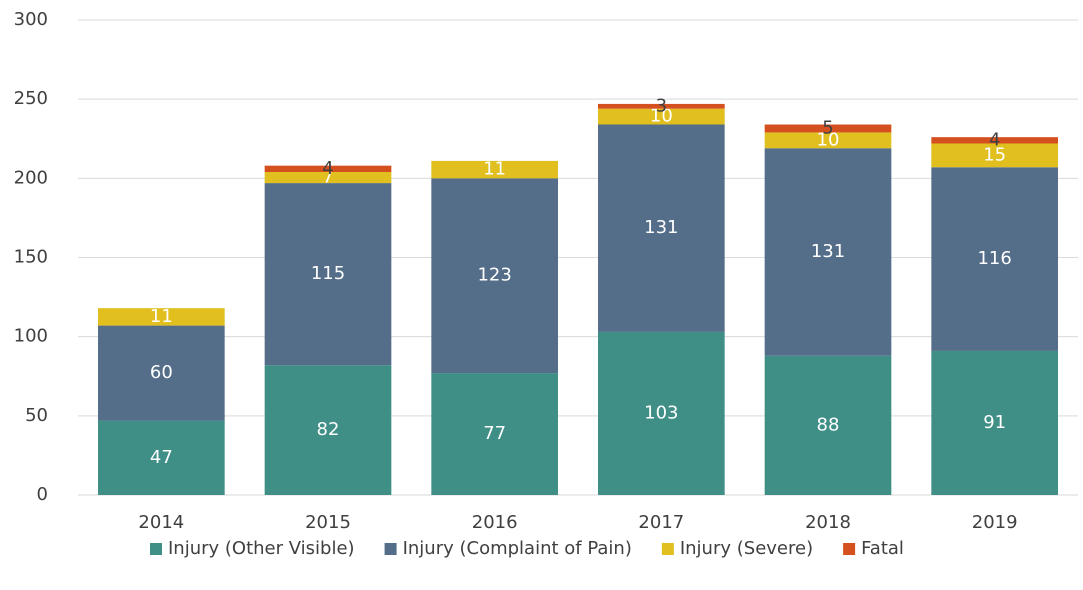 Image resolution: width=1083 pixels, height=590 pixels. I want to click on data-label: 116, so click(994, 258).